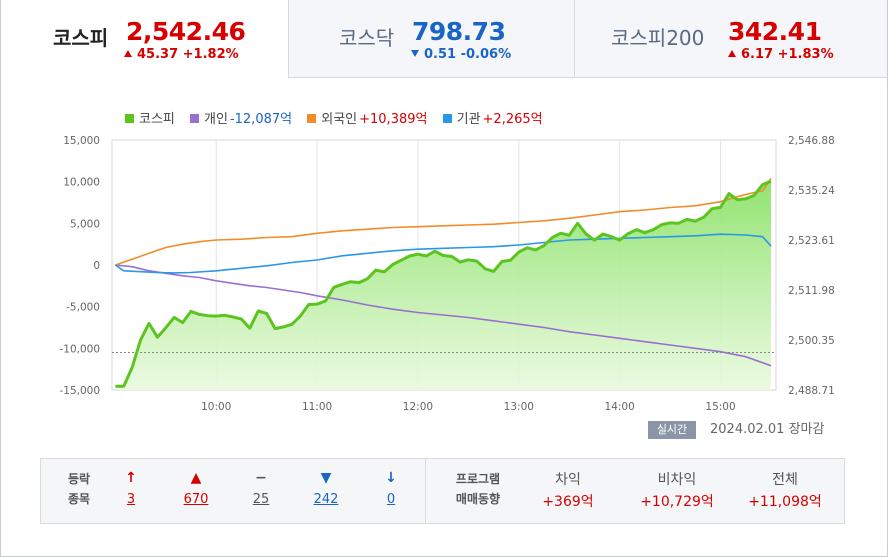 This screenshot has height=557, width=888. What do you see at coordinates (785, 491) in the screenshot?
I see `program-column: 전체 +11,098억` at bounding box center [785, 491].